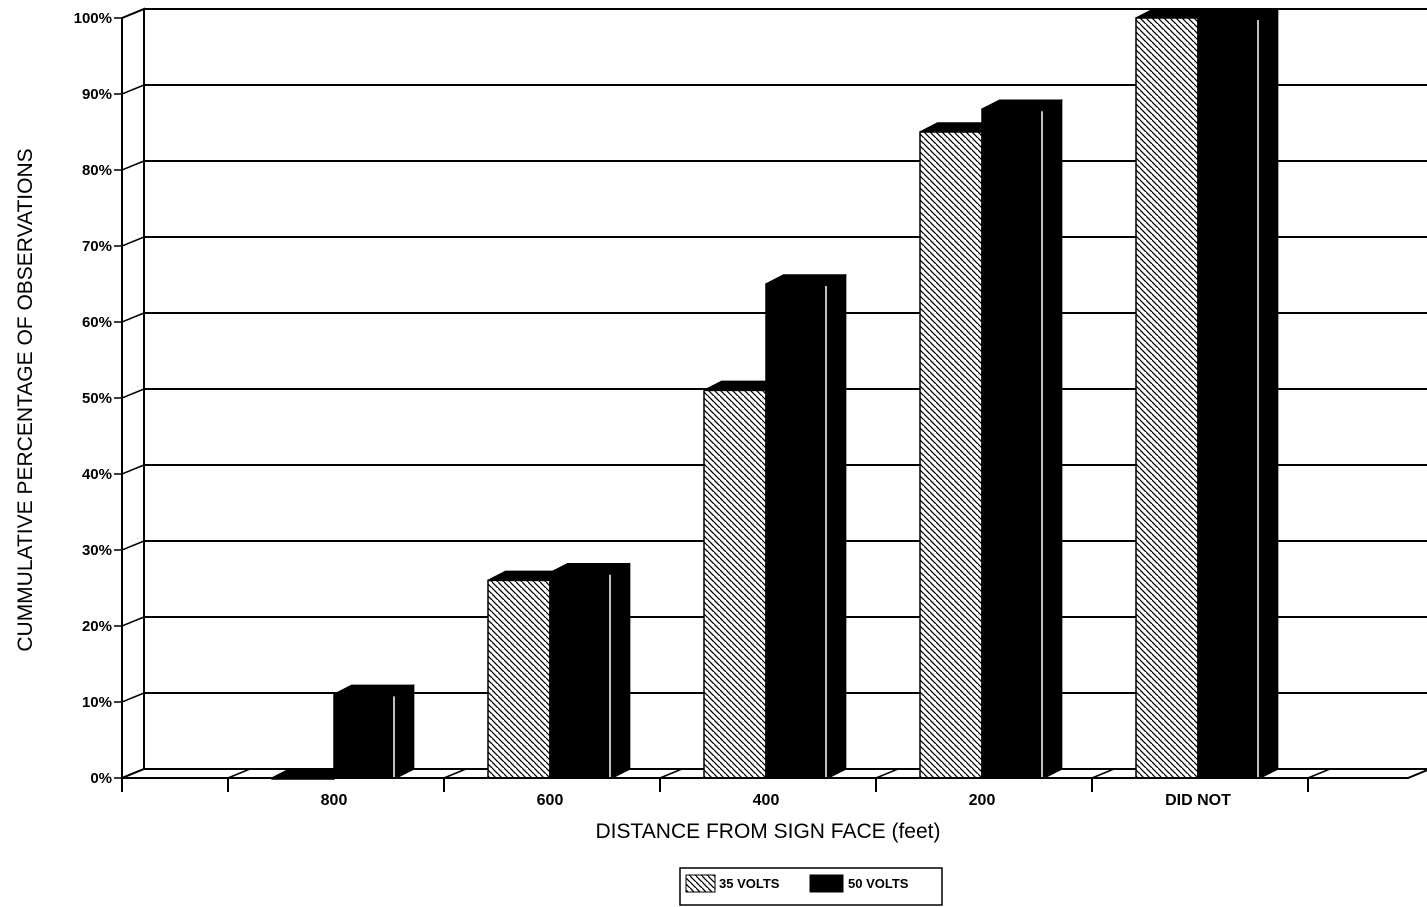 This screenshot has width=1427, height=907. What do you see at coordinates (878, 883) in the screenshot?
I see `legend-label-50-volts: 50 VOLTS` at bounding box center [878, 883].